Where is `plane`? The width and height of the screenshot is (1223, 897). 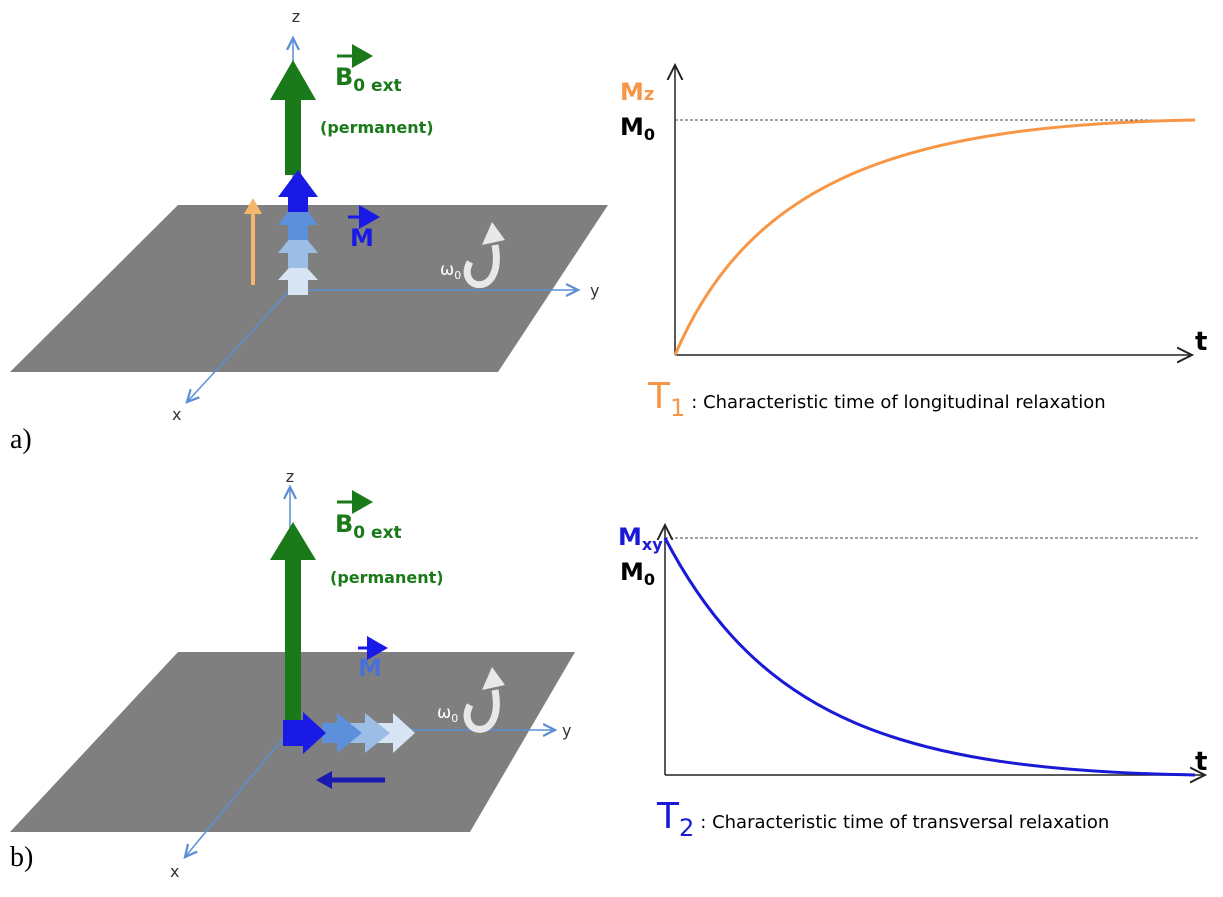
plane is located at coordinates (309, 288).